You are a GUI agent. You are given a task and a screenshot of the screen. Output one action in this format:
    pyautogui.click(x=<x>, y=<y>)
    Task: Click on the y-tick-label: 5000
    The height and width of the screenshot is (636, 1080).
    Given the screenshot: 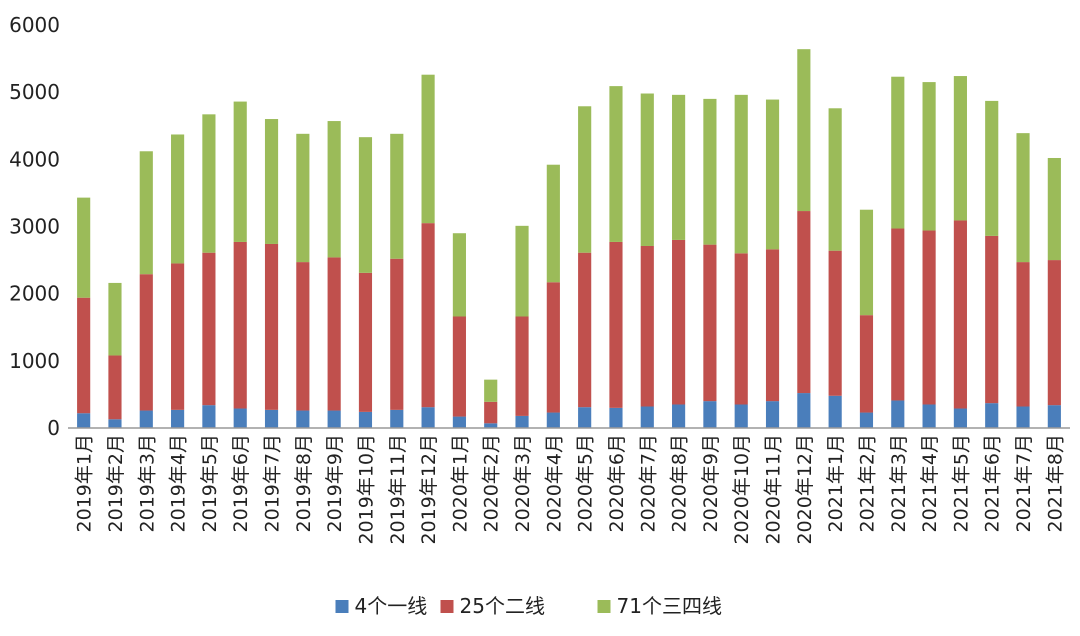 What is the action you would take?
    pyautogui.click(x=34, y=92)
    